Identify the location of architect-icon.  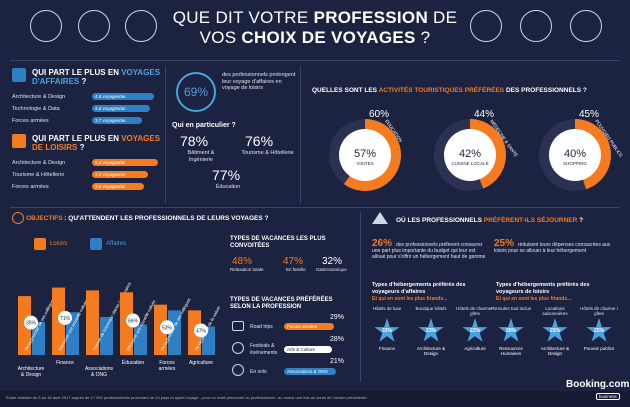
(46, 26).